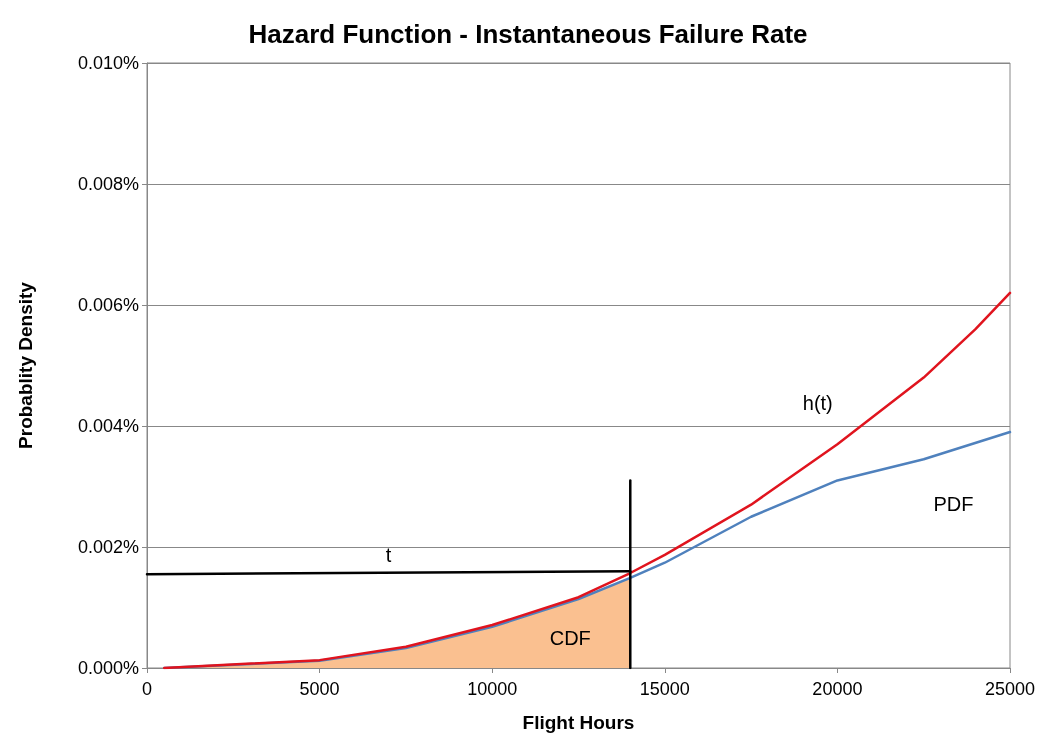 Image resolution: width=1057 pixels, height=754 pixels. What do you see at coordinates (528, 34) in the screenshot?
I see `chart-title: Hazard Function - Instantaneous Failure Rate` at bounding box center [528, 34].